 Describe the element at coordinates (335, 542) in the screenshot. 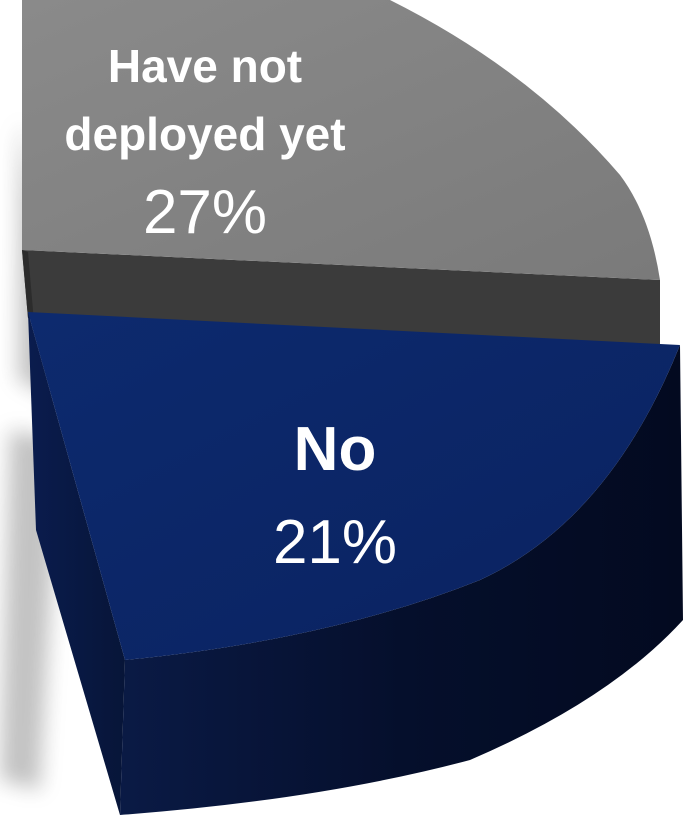

I see `slice-no-value: 21%` at that location.